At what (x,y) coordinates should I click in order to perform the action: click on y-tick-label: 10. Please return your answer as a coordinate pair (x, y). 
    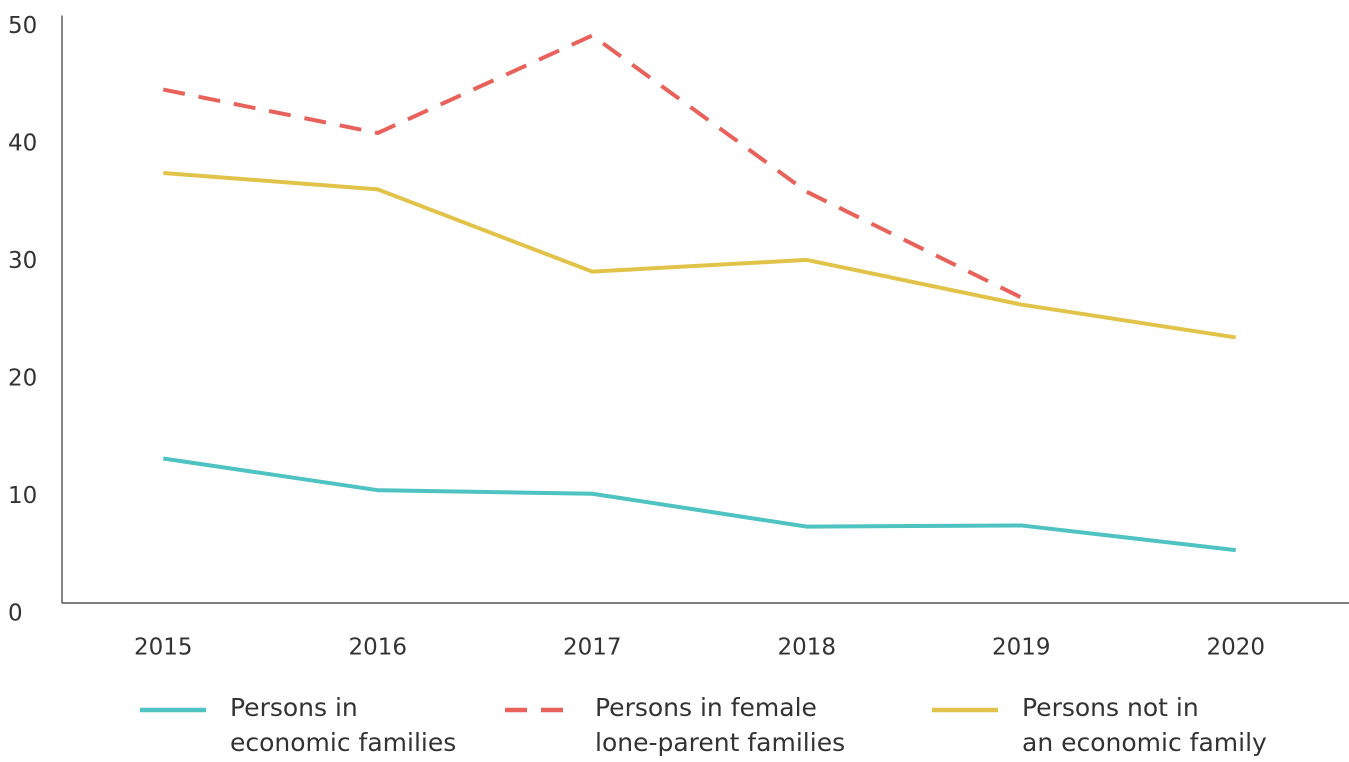
    Looking at the image, I should click on (22, 496).